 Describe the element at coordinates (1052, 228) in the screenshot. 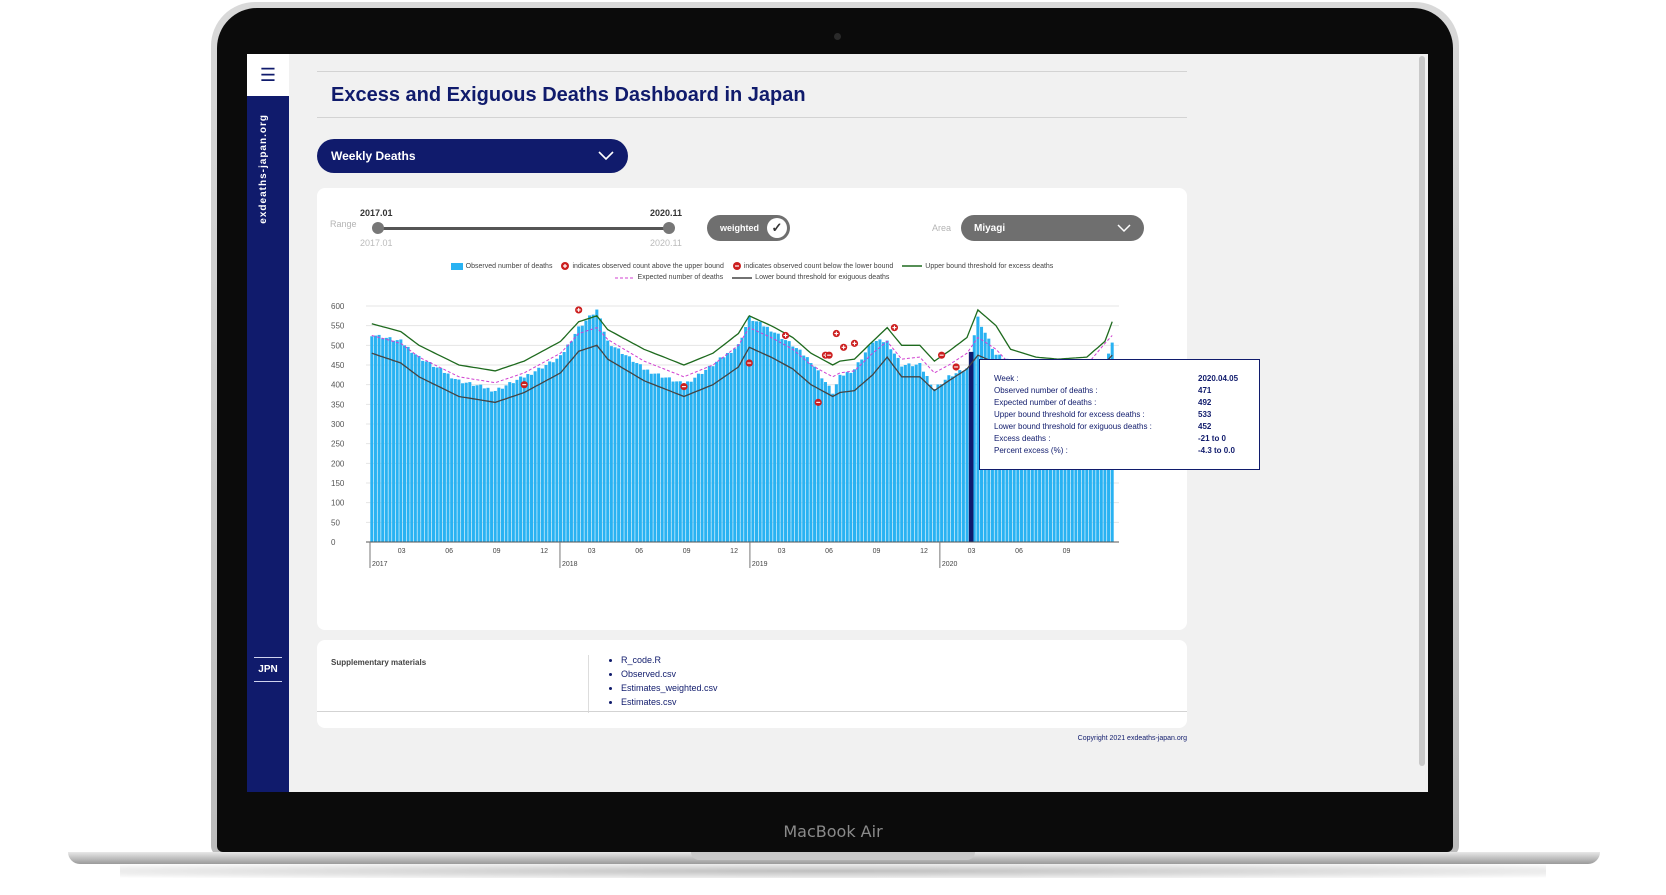

I see `area-select: Miyagi` at that location.